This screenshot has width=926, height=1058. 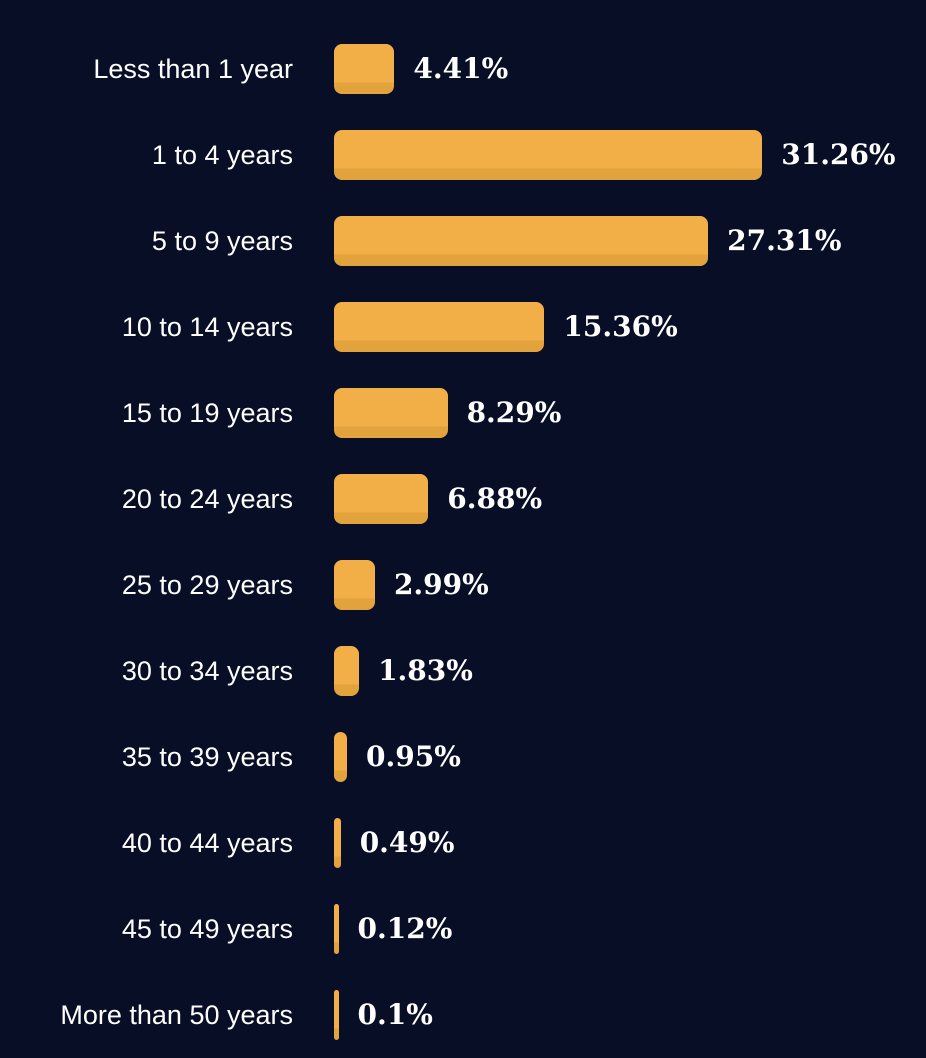 I want to click on bar-zone: 0.95%, so click(x=397, y=757).